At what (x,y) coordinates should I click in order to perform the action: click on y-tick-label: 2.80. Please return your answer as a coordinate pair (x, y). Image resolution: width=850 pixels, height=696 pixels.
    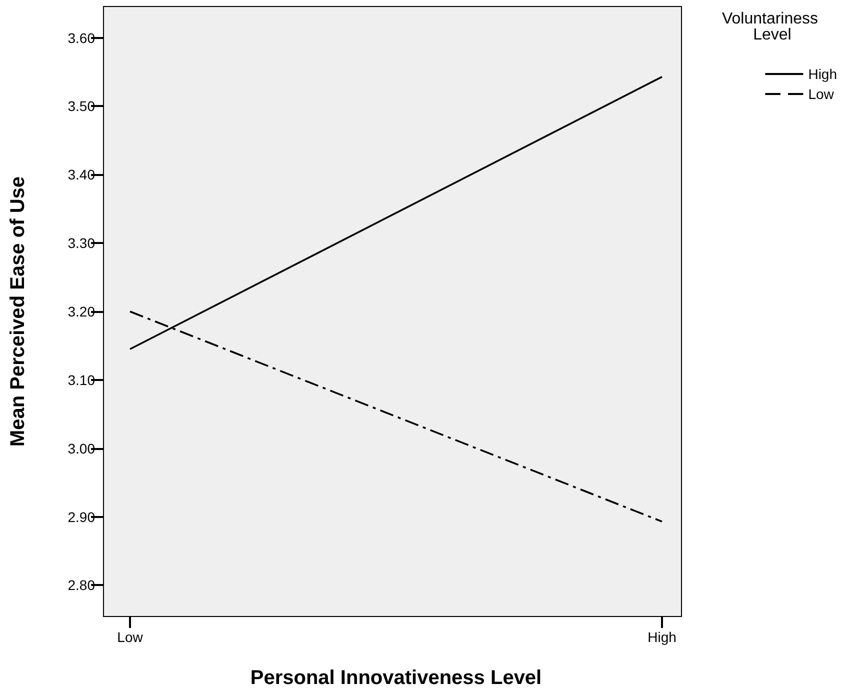
    Looking at the image, I should click on (82, 585).